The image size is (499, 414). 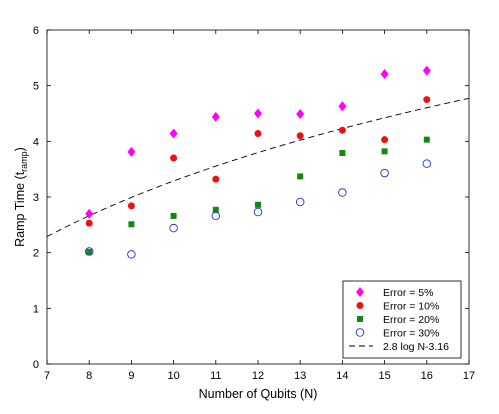 What do you see at coordinates (411, 306) in the screenshot?
I see `legend-label: Error = 10%` at bounding box center [411, 306].